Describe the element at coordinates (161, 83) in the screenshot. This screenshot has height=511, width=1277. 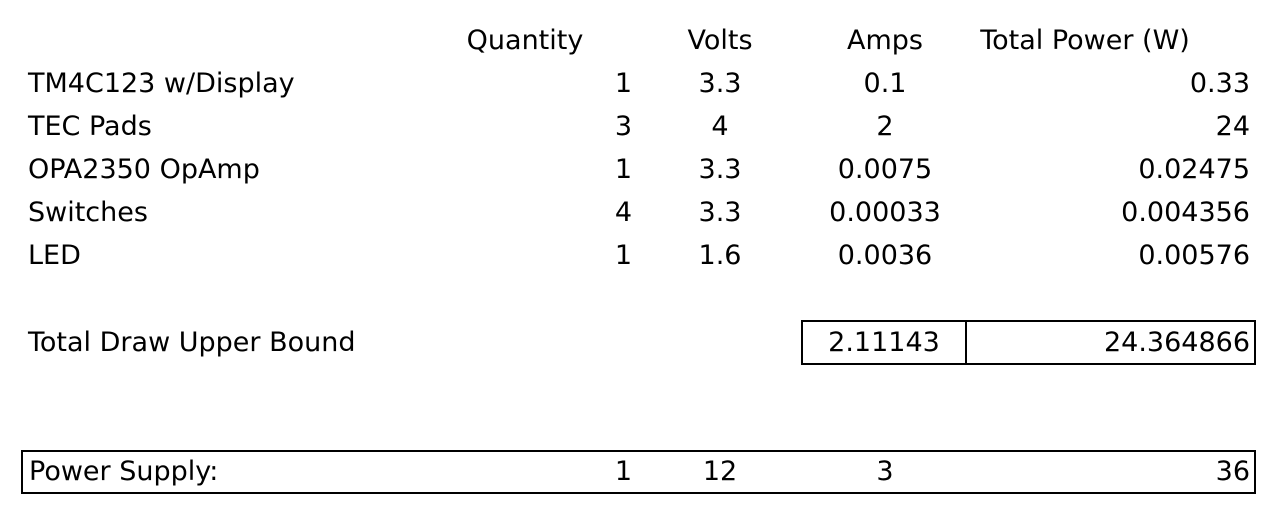
I see `row-name: TM4C123 w/Display` at that location.